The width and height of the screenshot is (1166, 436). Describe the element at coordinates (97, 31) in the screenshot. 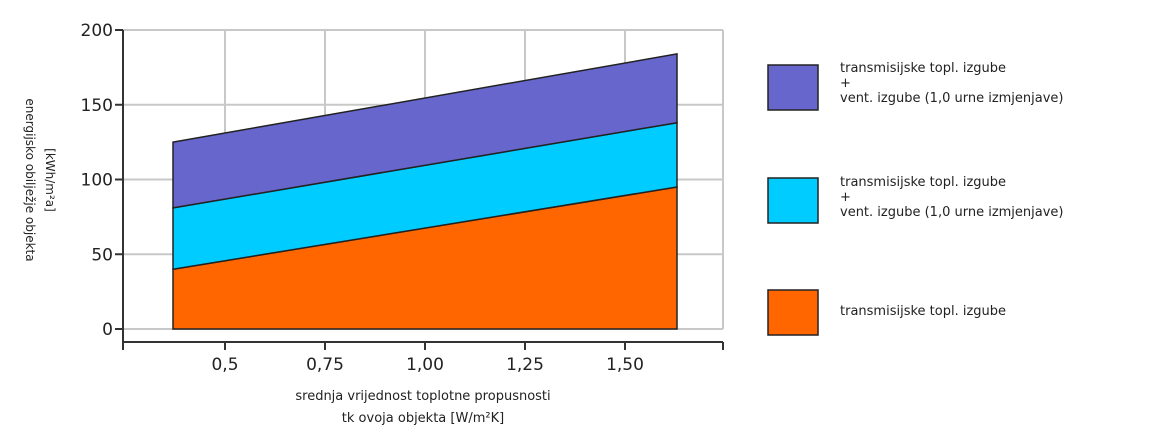

I see `y-tick-label: 200` at that location.